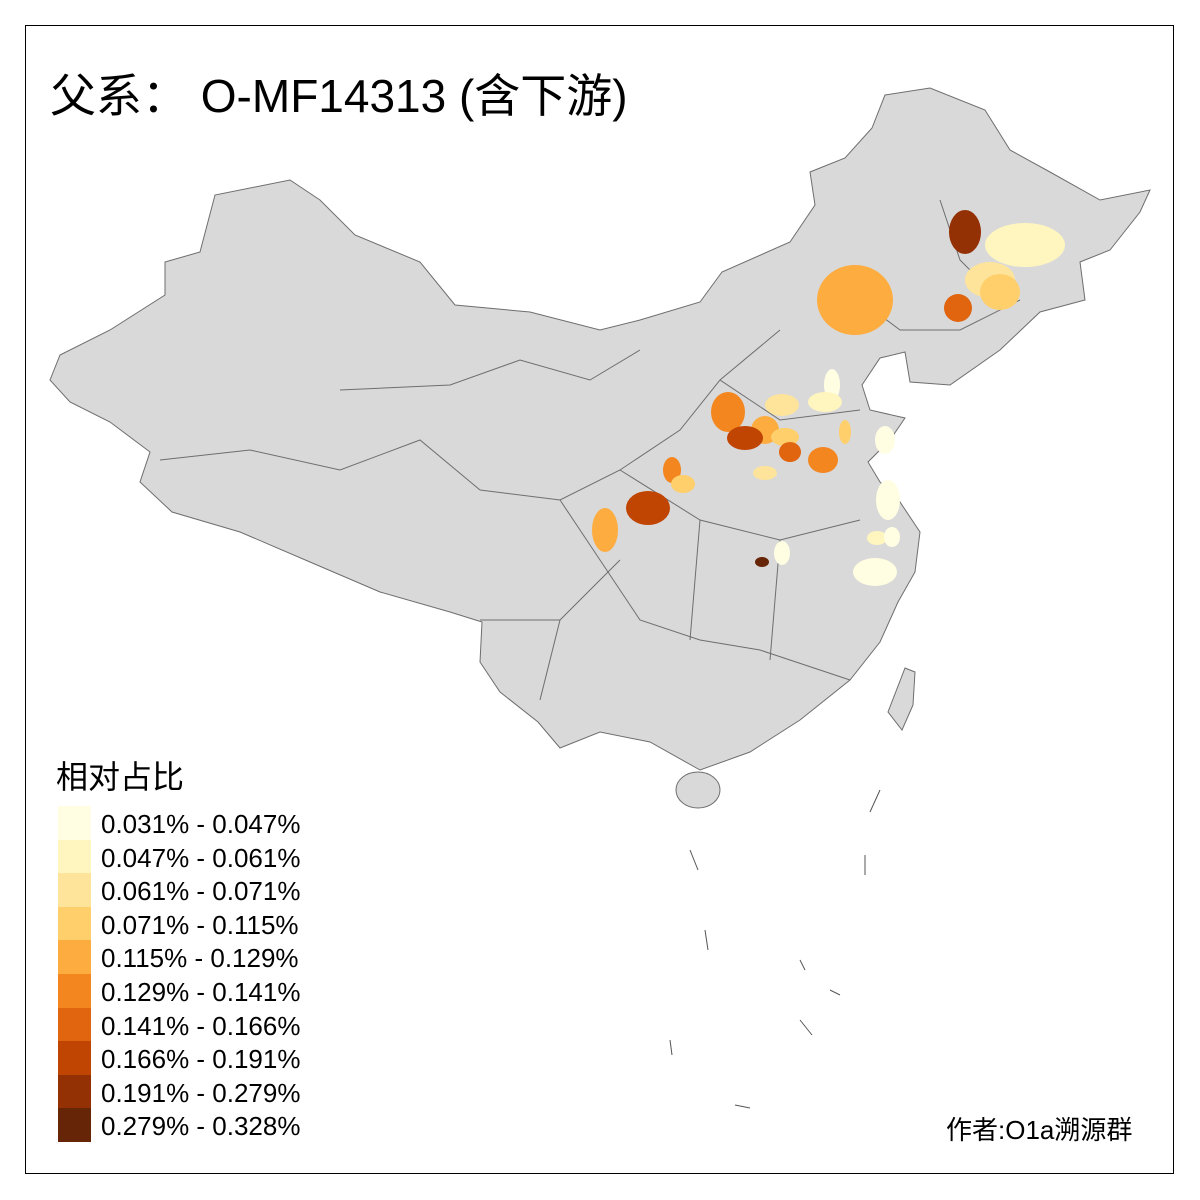  I want to click on legend-label: 0.115% - 0.129%, so click(200, 958).